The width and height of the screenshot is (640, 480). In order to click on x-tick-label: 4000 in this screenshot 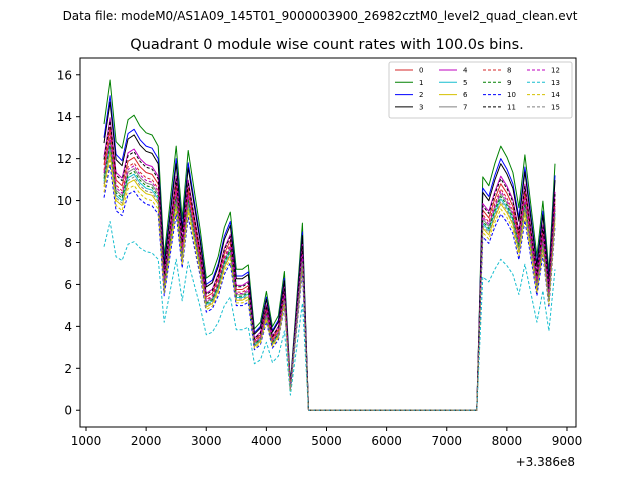, I will do `click(266, 441)`.